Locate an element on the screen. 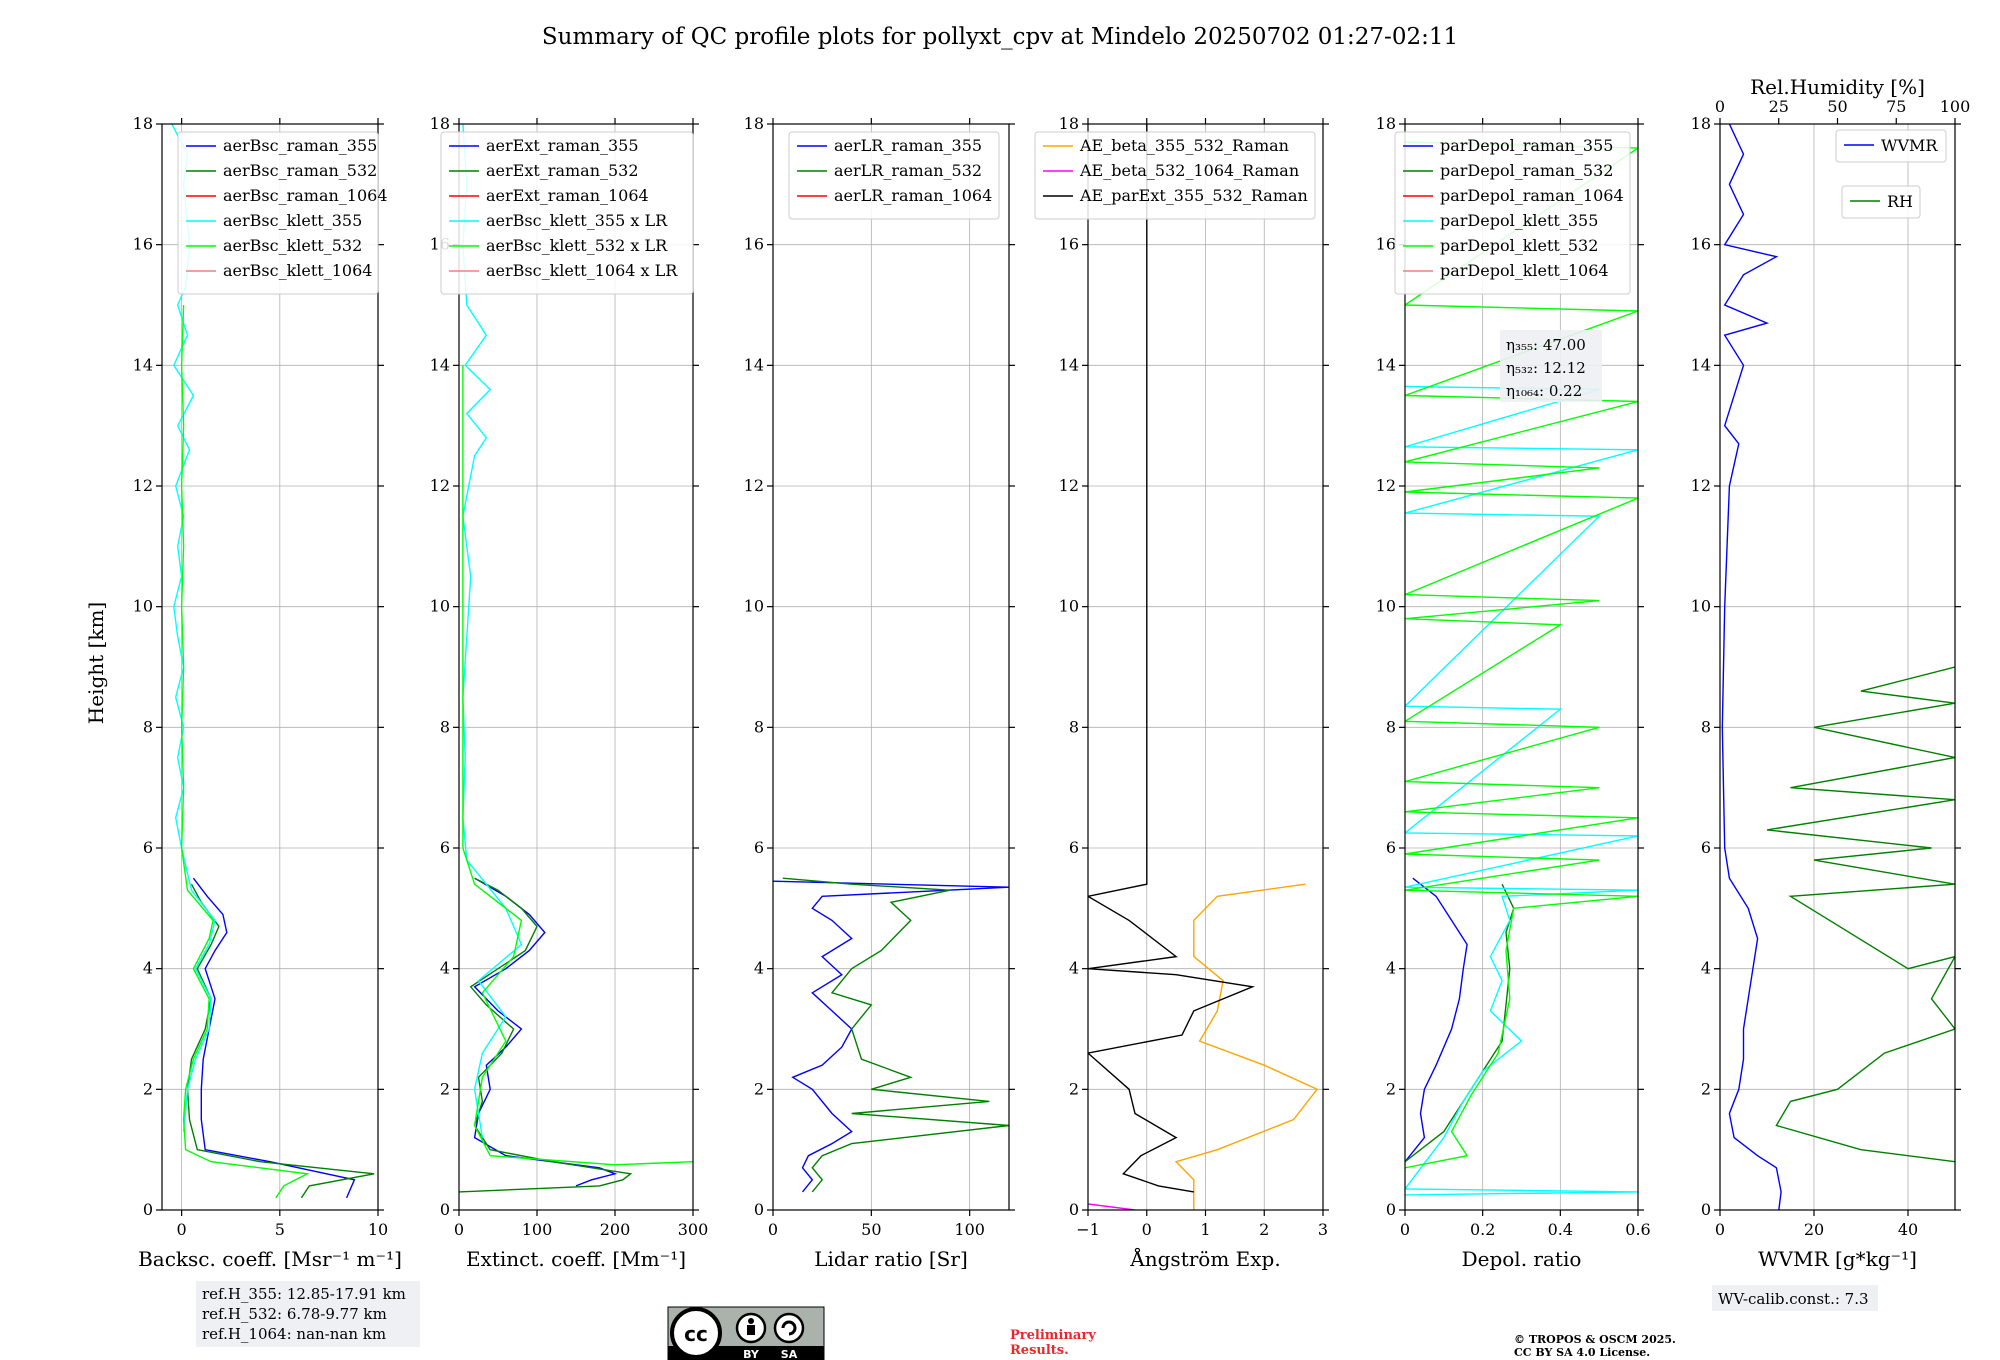  series-line-aerBsc_klett_355 x LR is located at coordinates (492, 631).